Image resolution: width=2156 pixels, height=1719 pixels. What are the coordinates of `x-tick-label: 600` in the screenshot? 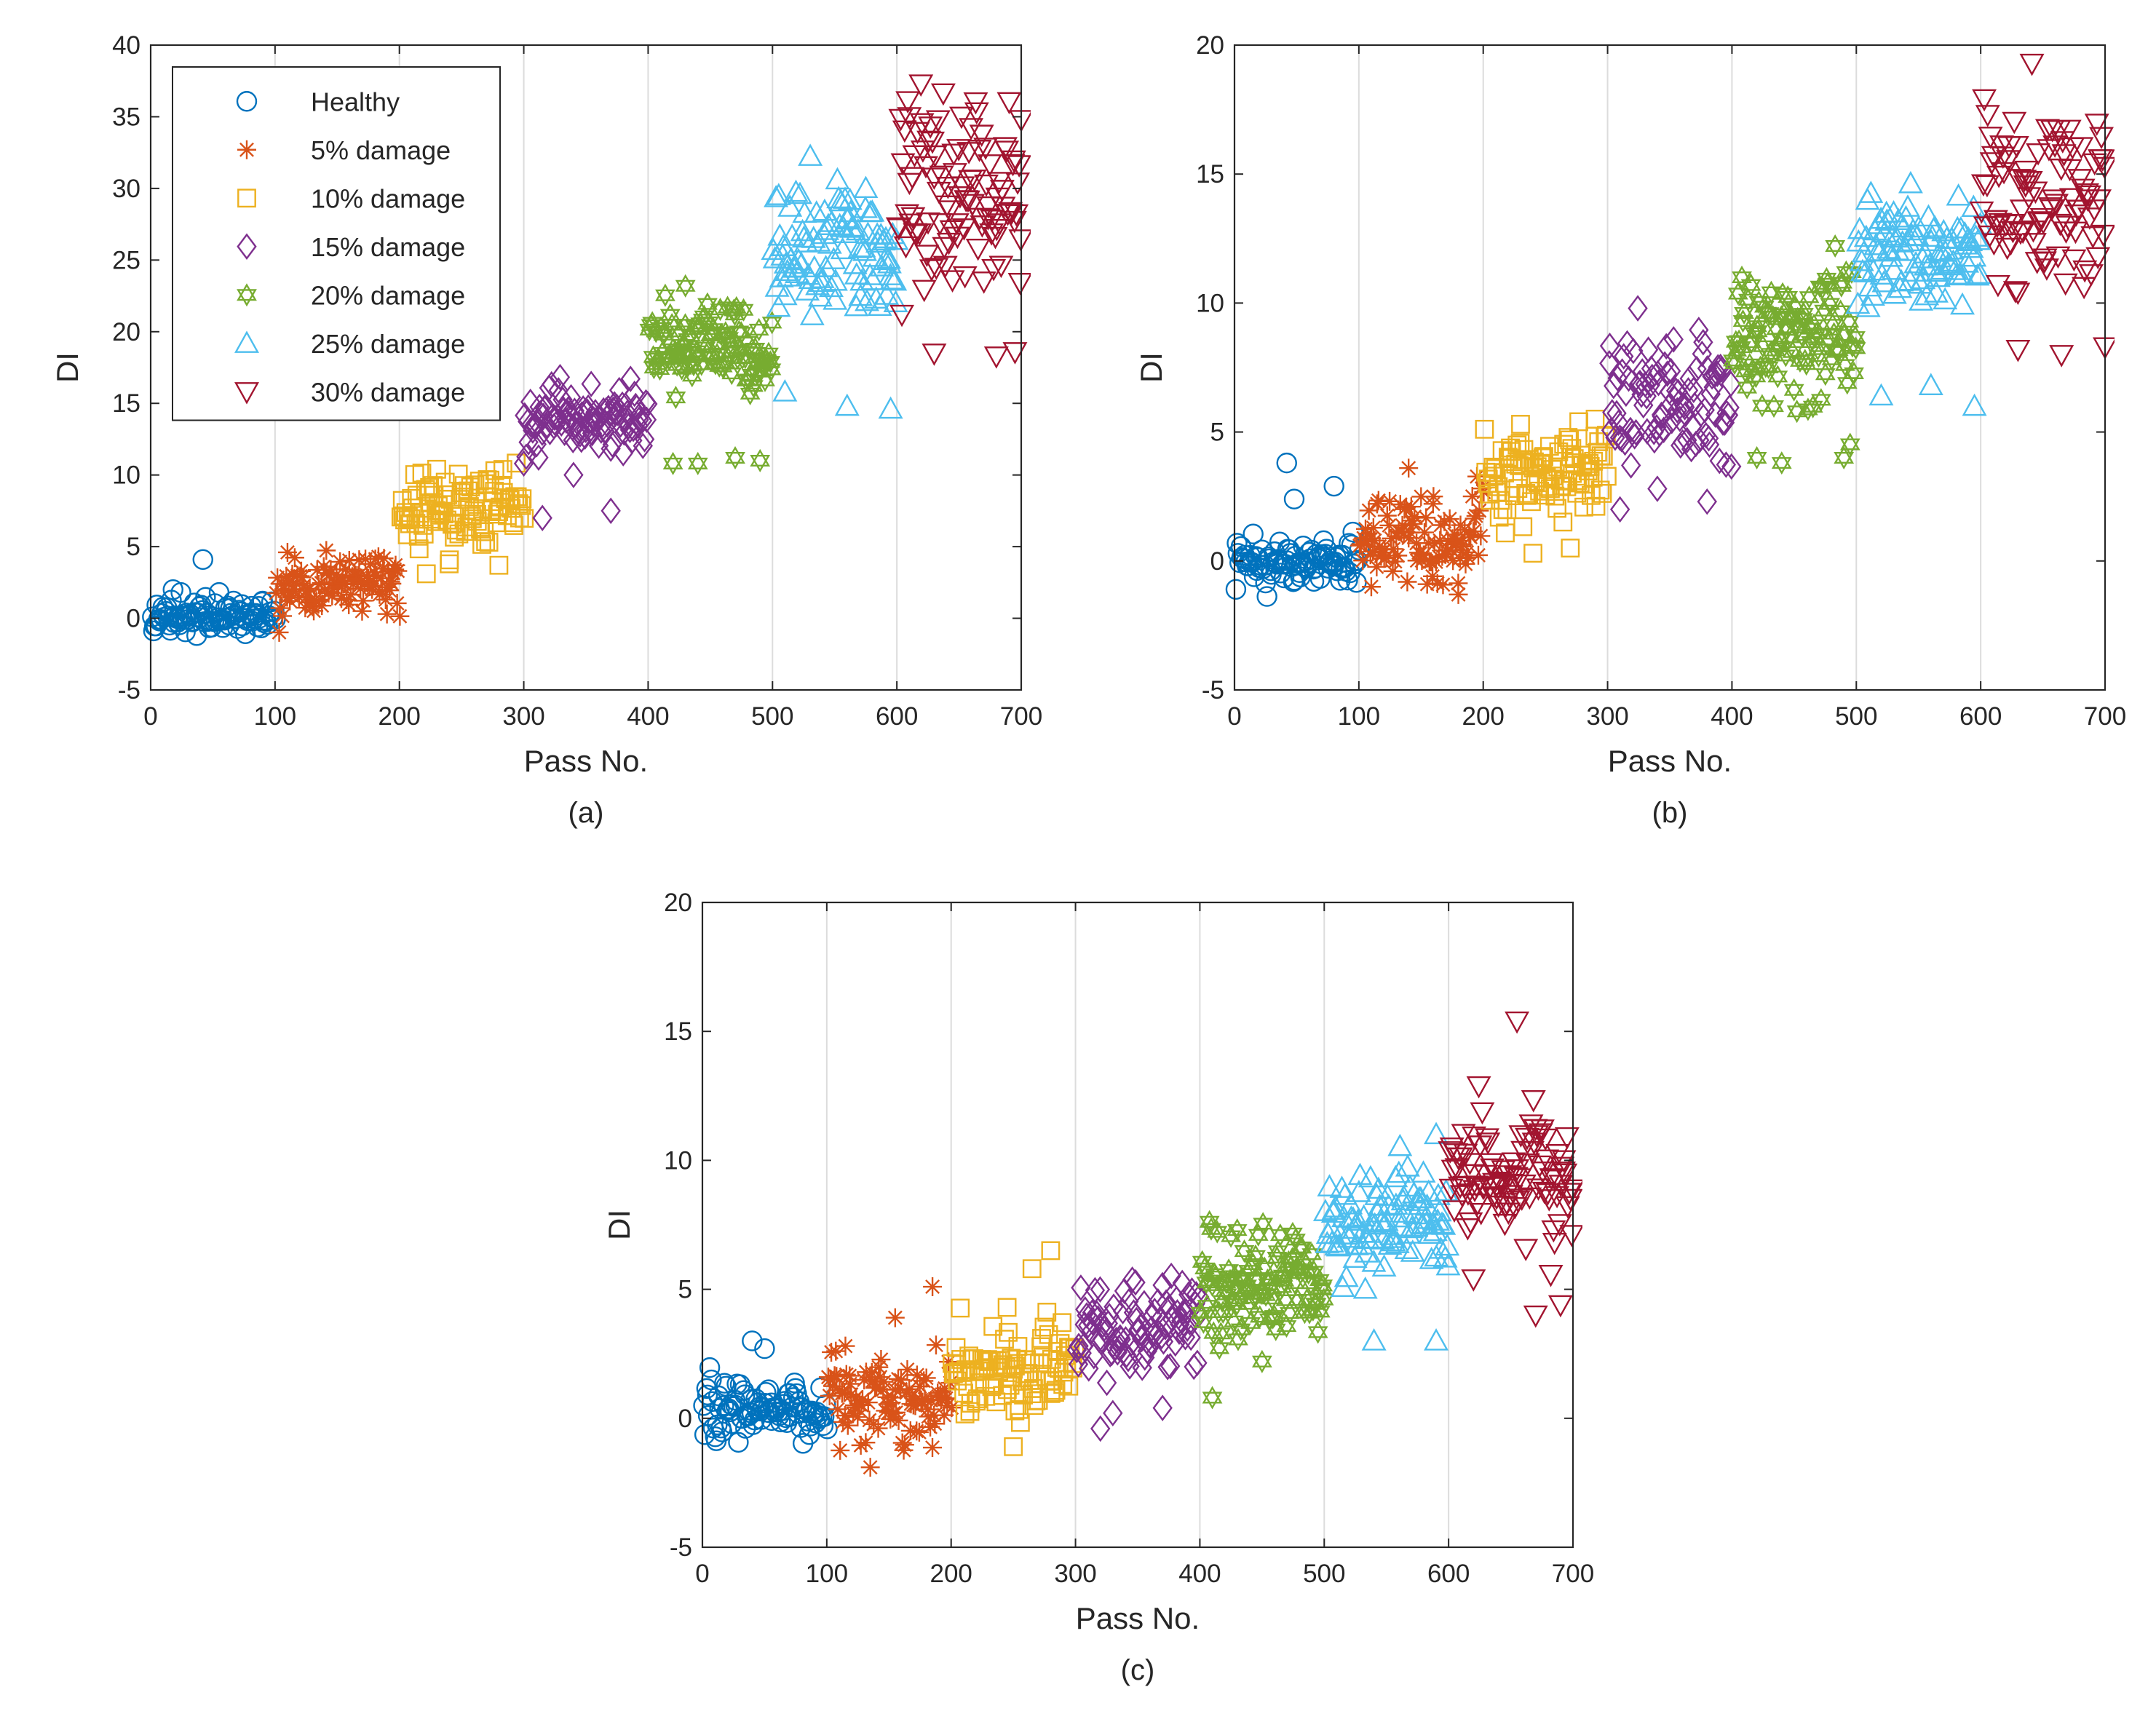 It's located at (1449, 1574).